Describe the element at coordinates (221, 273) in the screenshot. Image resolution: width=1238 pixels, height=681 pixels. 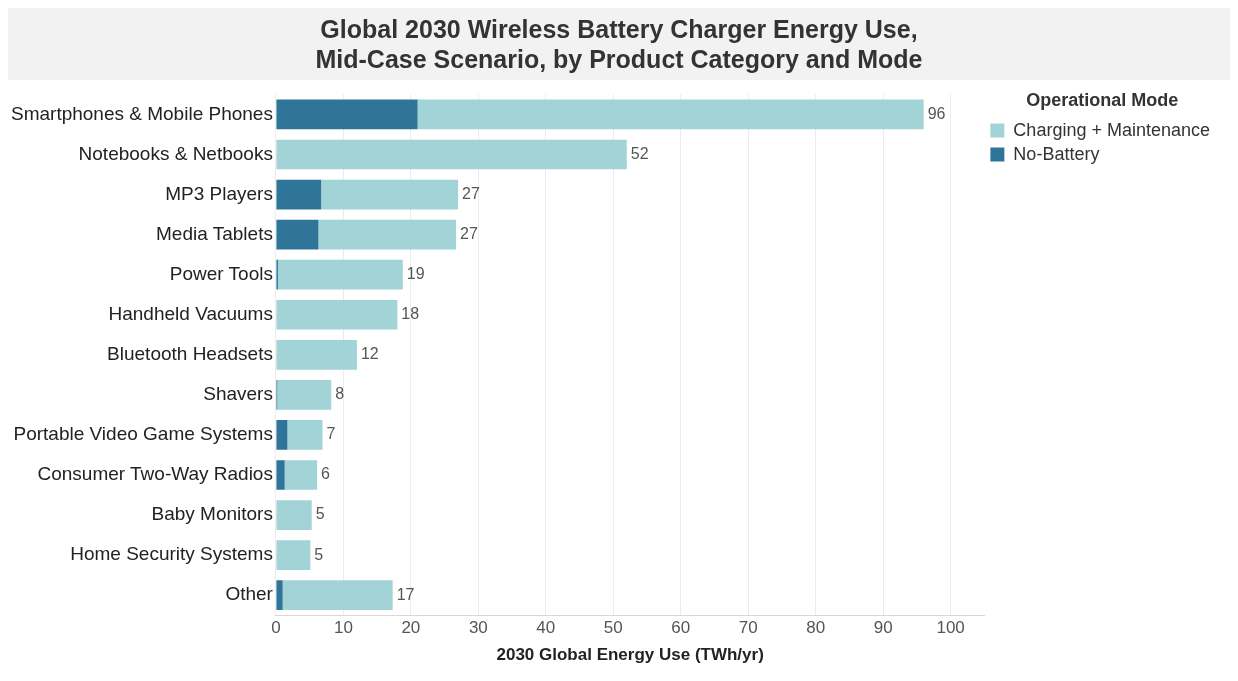
I see `y-tick-label: Power Tools` at that location.